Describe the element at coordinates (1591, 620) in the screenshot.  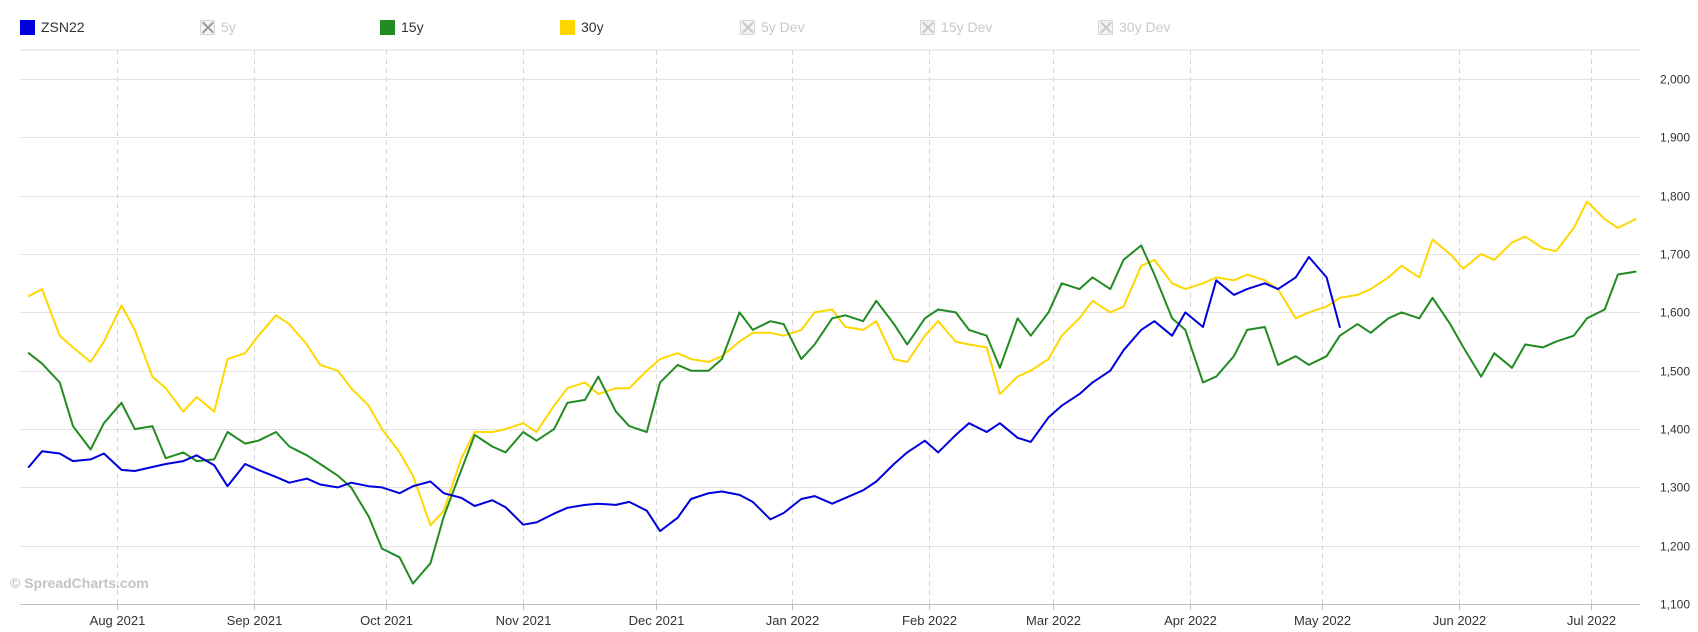
I see `x-tick-label: Jul 2022` at that location.